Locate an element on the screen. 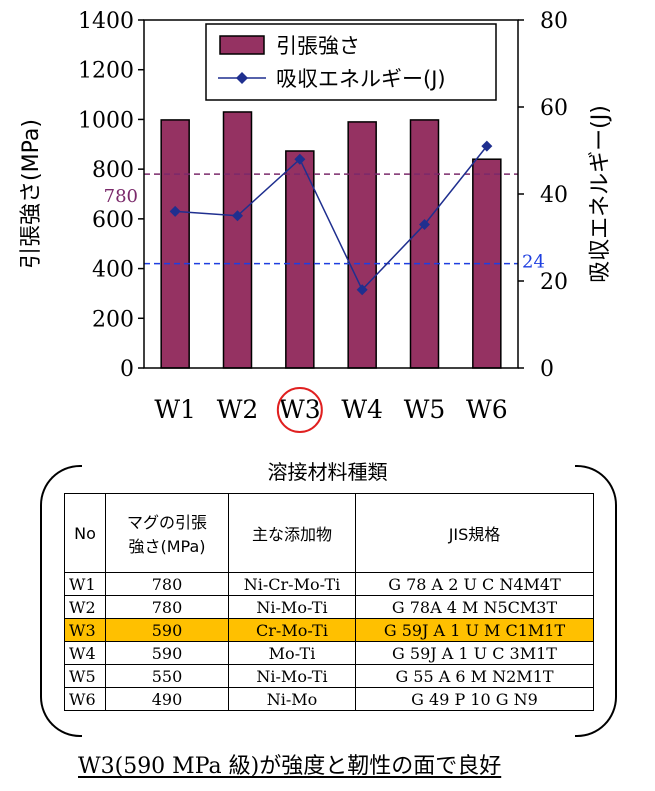  header-additives: 主な添加物 is located at coordinates (292, 533).